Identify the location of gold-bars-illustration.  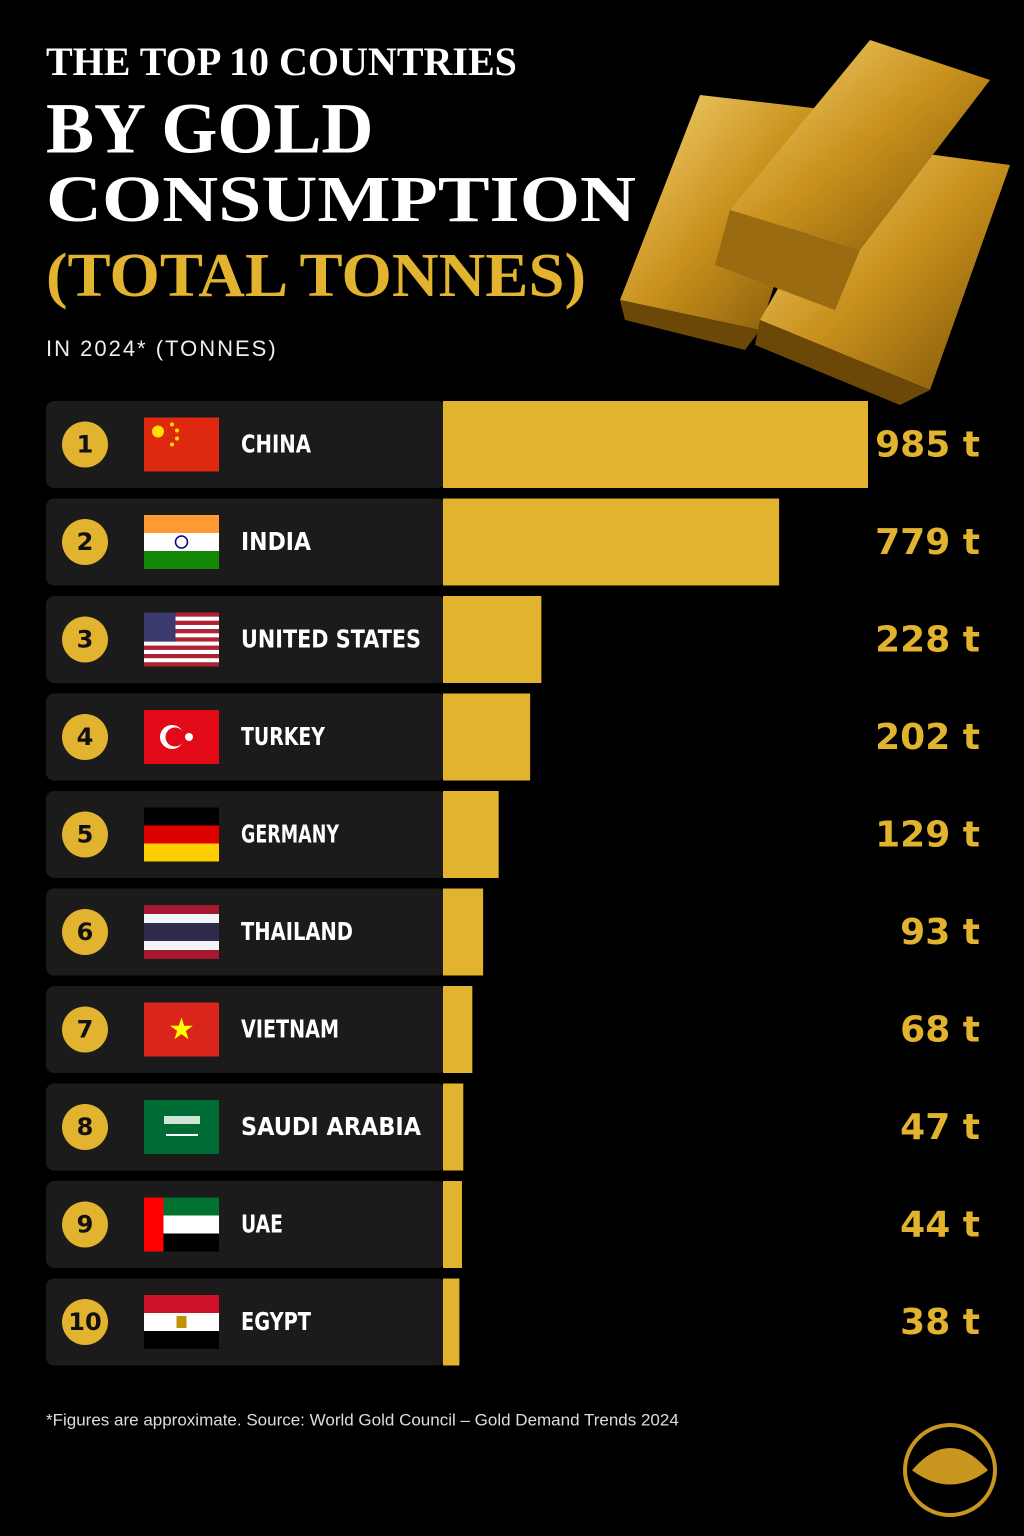
(815, 222).